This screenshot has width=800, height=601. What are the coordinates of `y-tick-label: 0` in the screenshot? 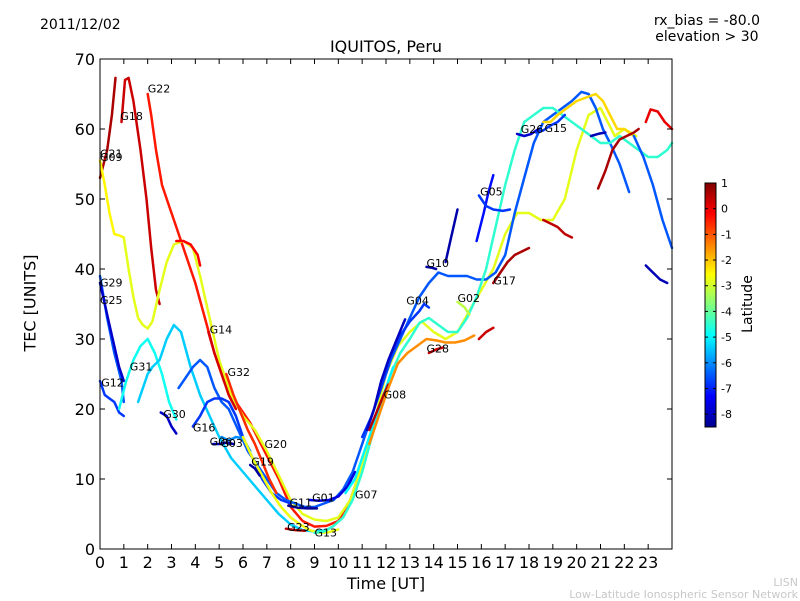 It's located at (90, 549).